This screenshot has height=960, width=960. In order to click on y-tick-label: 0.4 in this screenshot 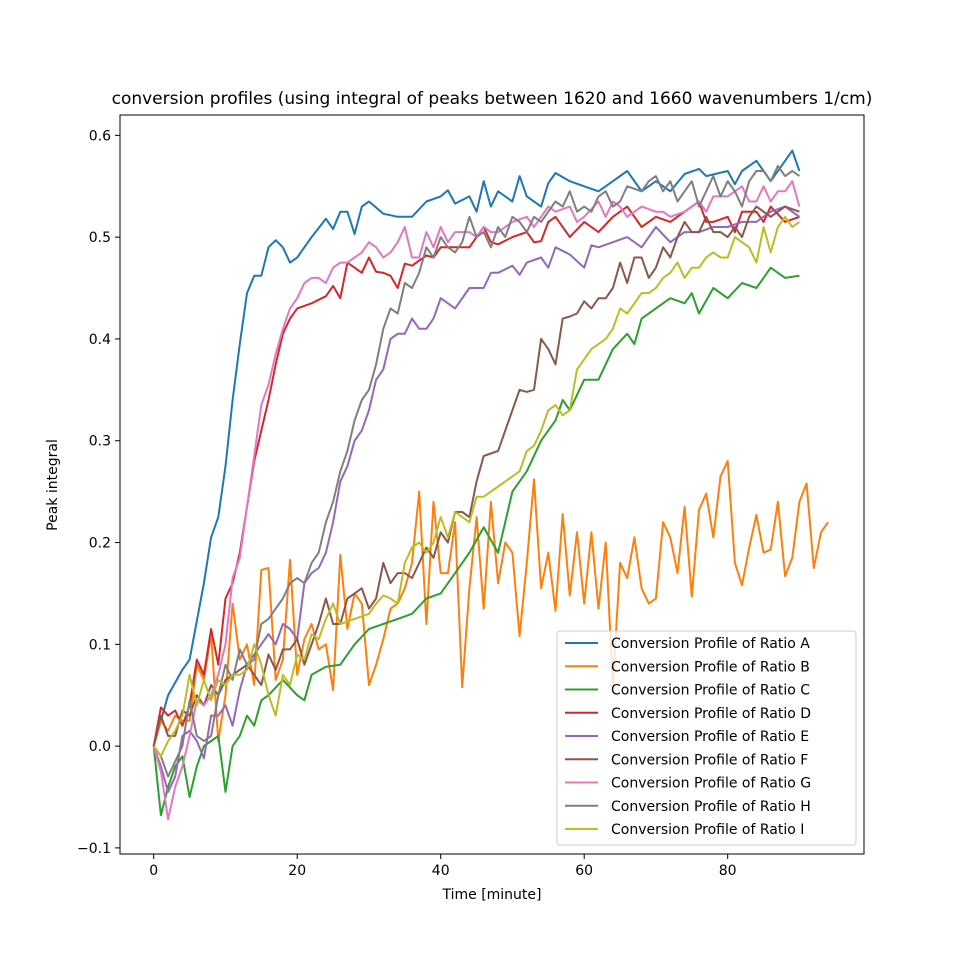, I will do `click(100, 340)`.